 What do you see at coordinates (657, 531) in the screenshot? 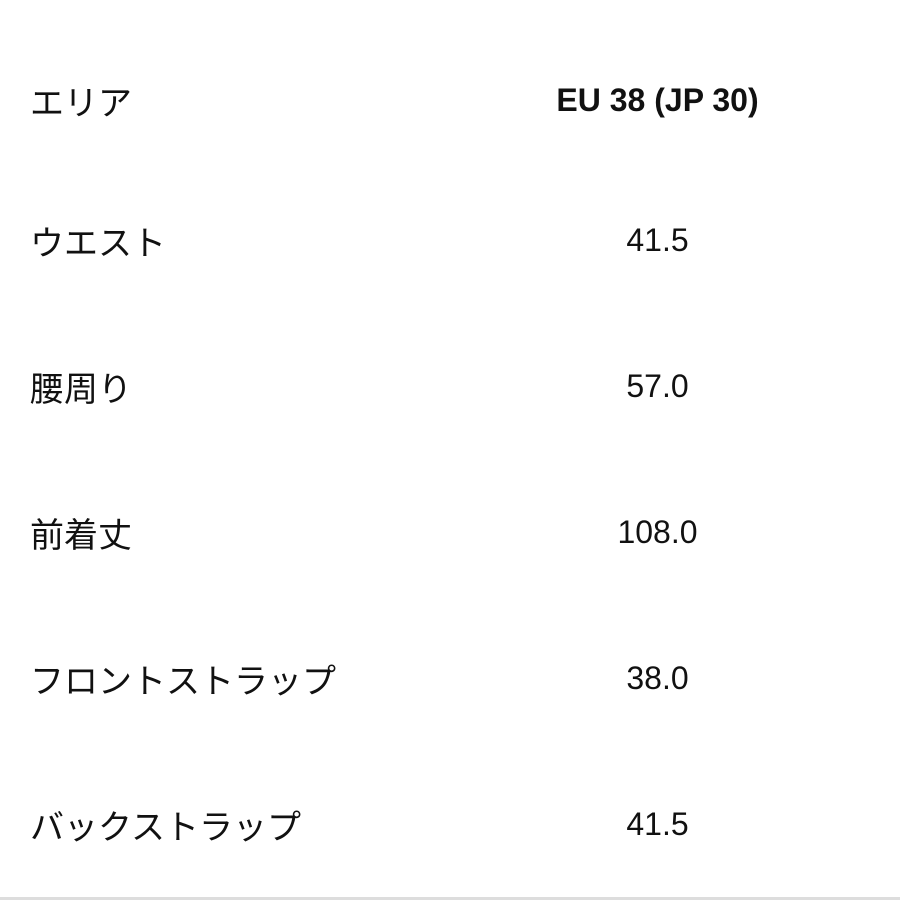
I see `row-value: 108.0` at bounding box center [657, 531].